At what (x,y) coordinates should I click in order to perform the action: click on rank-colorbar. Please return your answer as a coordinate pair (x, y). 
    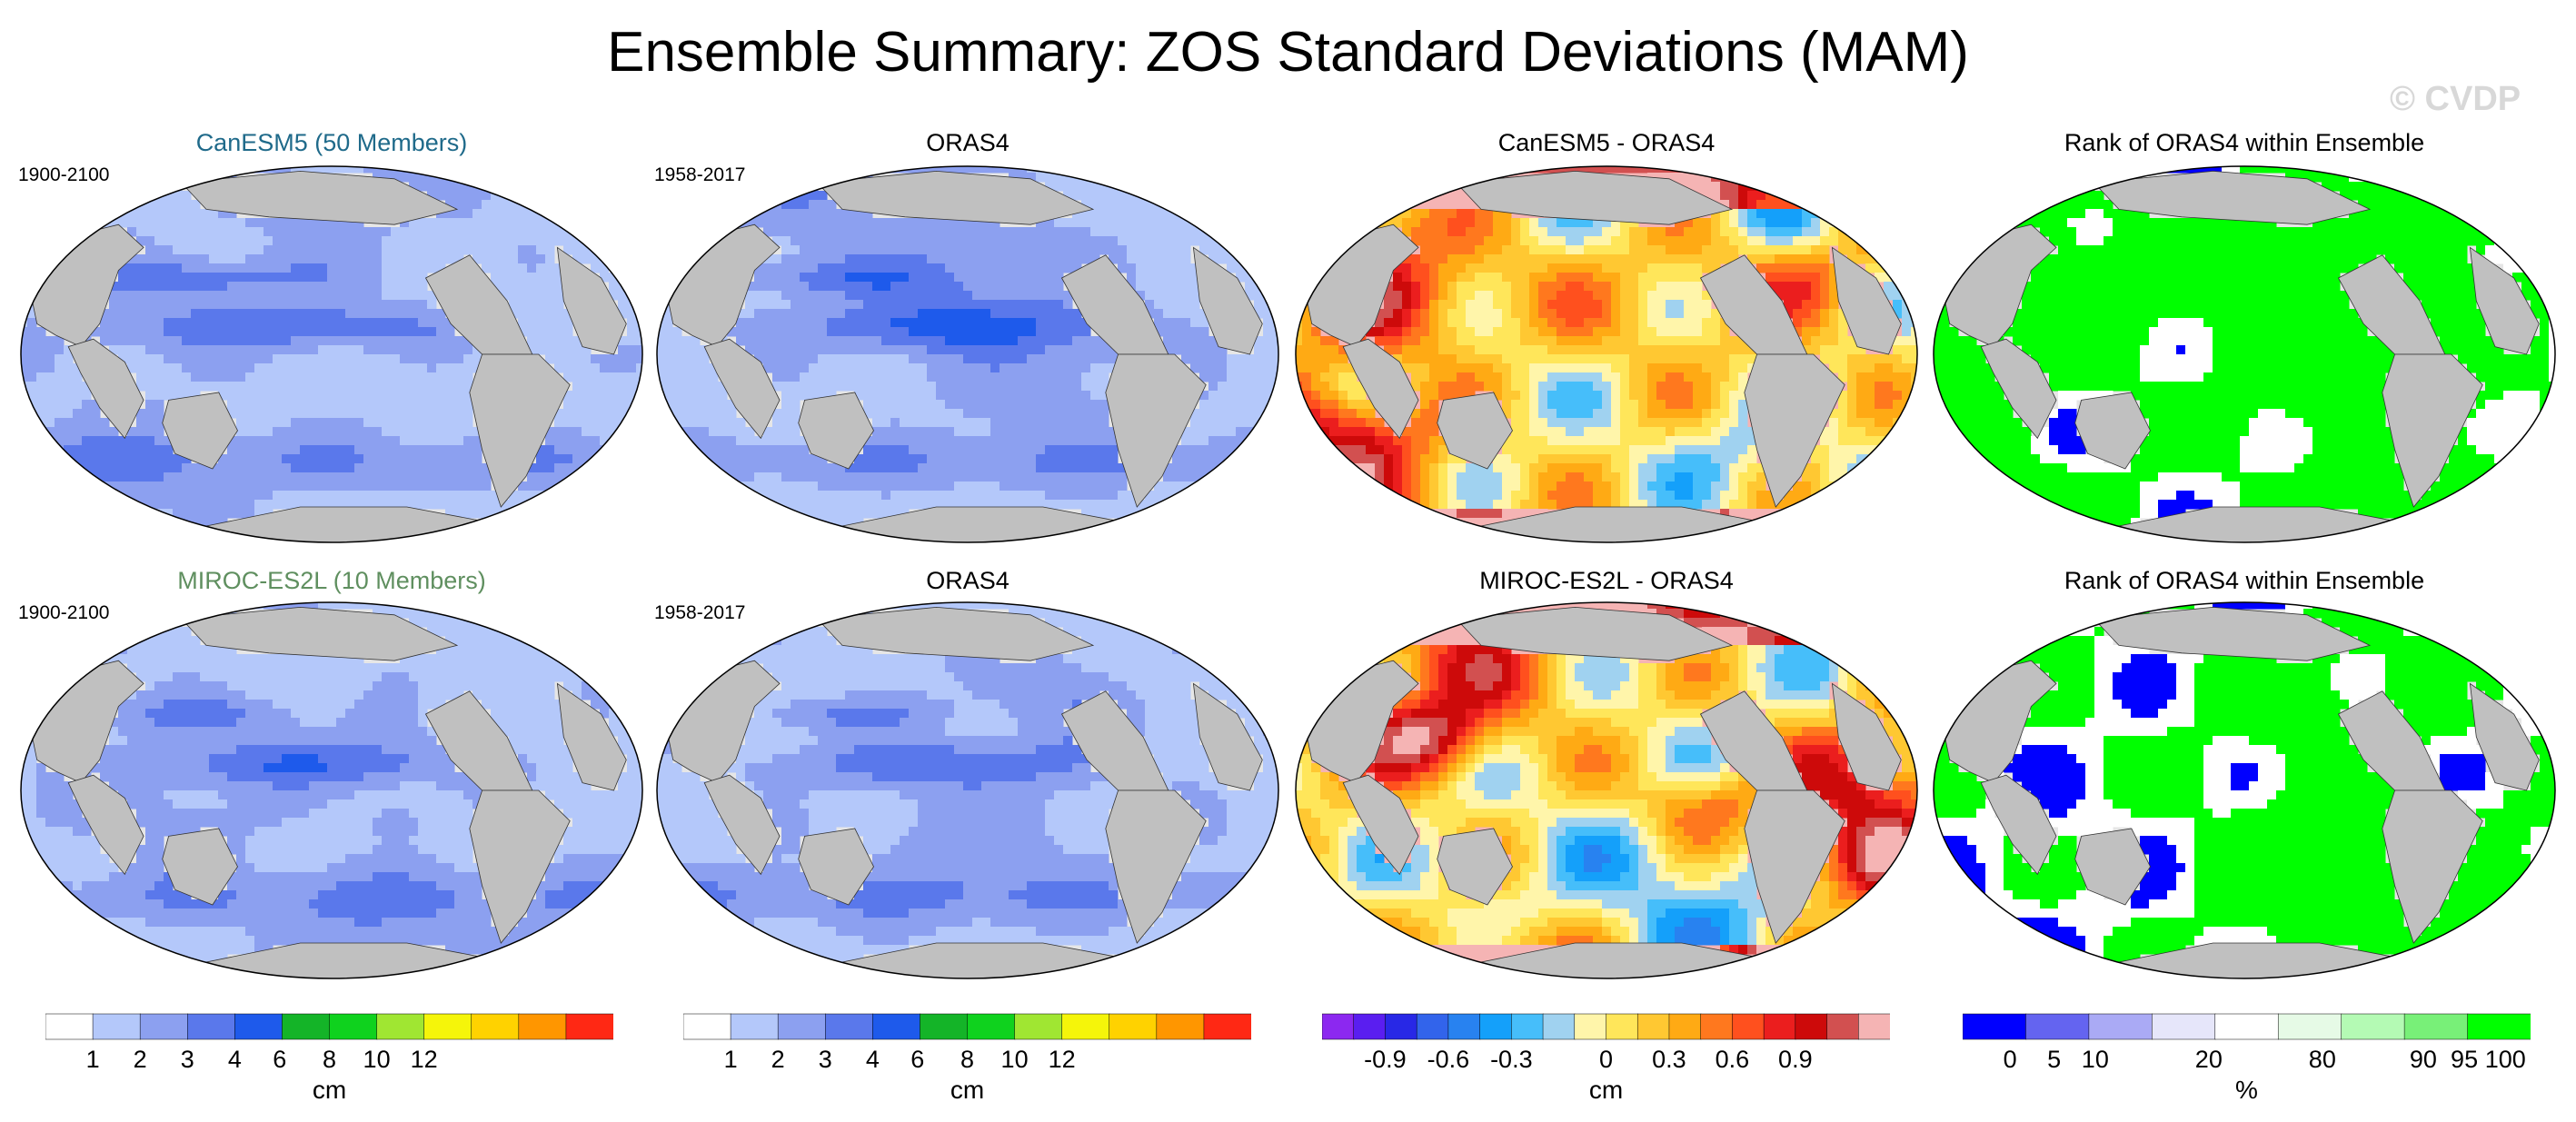
    Looking at the image, I should click on (2247, 1026).